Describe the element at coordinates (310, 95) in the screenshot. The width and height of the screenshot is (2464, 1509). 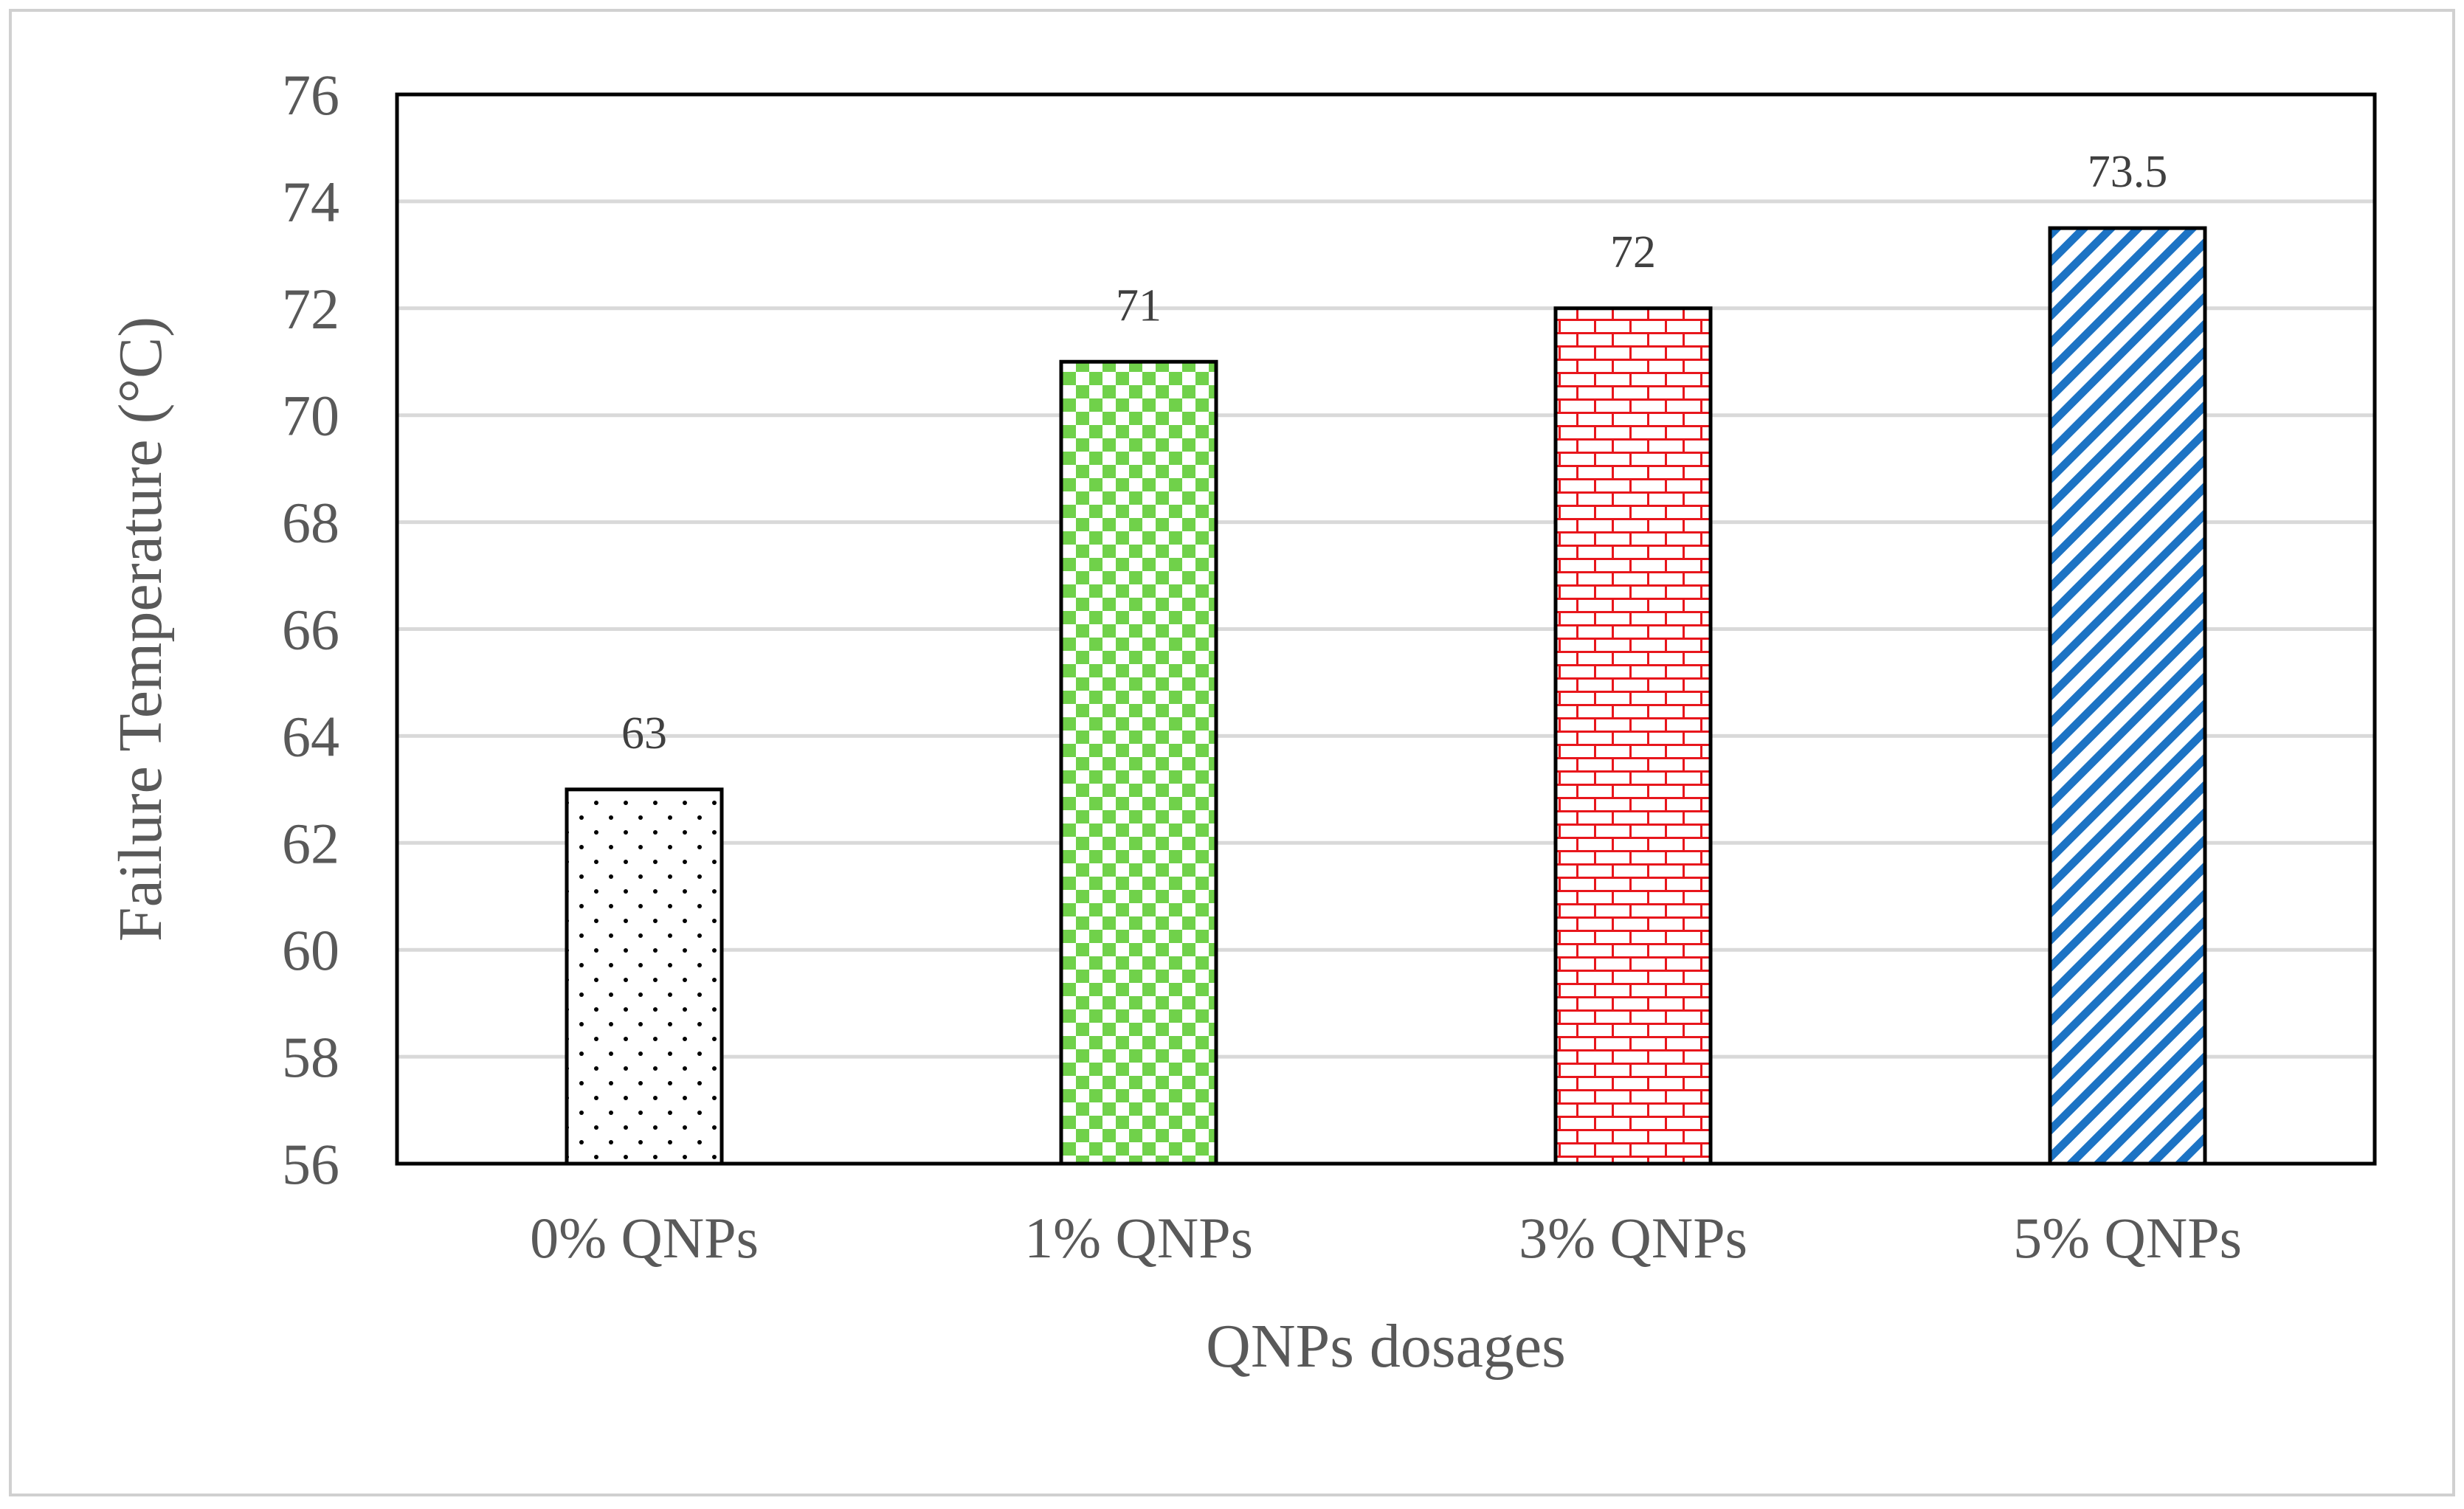
I see `y-tick-label: 76` at that location.